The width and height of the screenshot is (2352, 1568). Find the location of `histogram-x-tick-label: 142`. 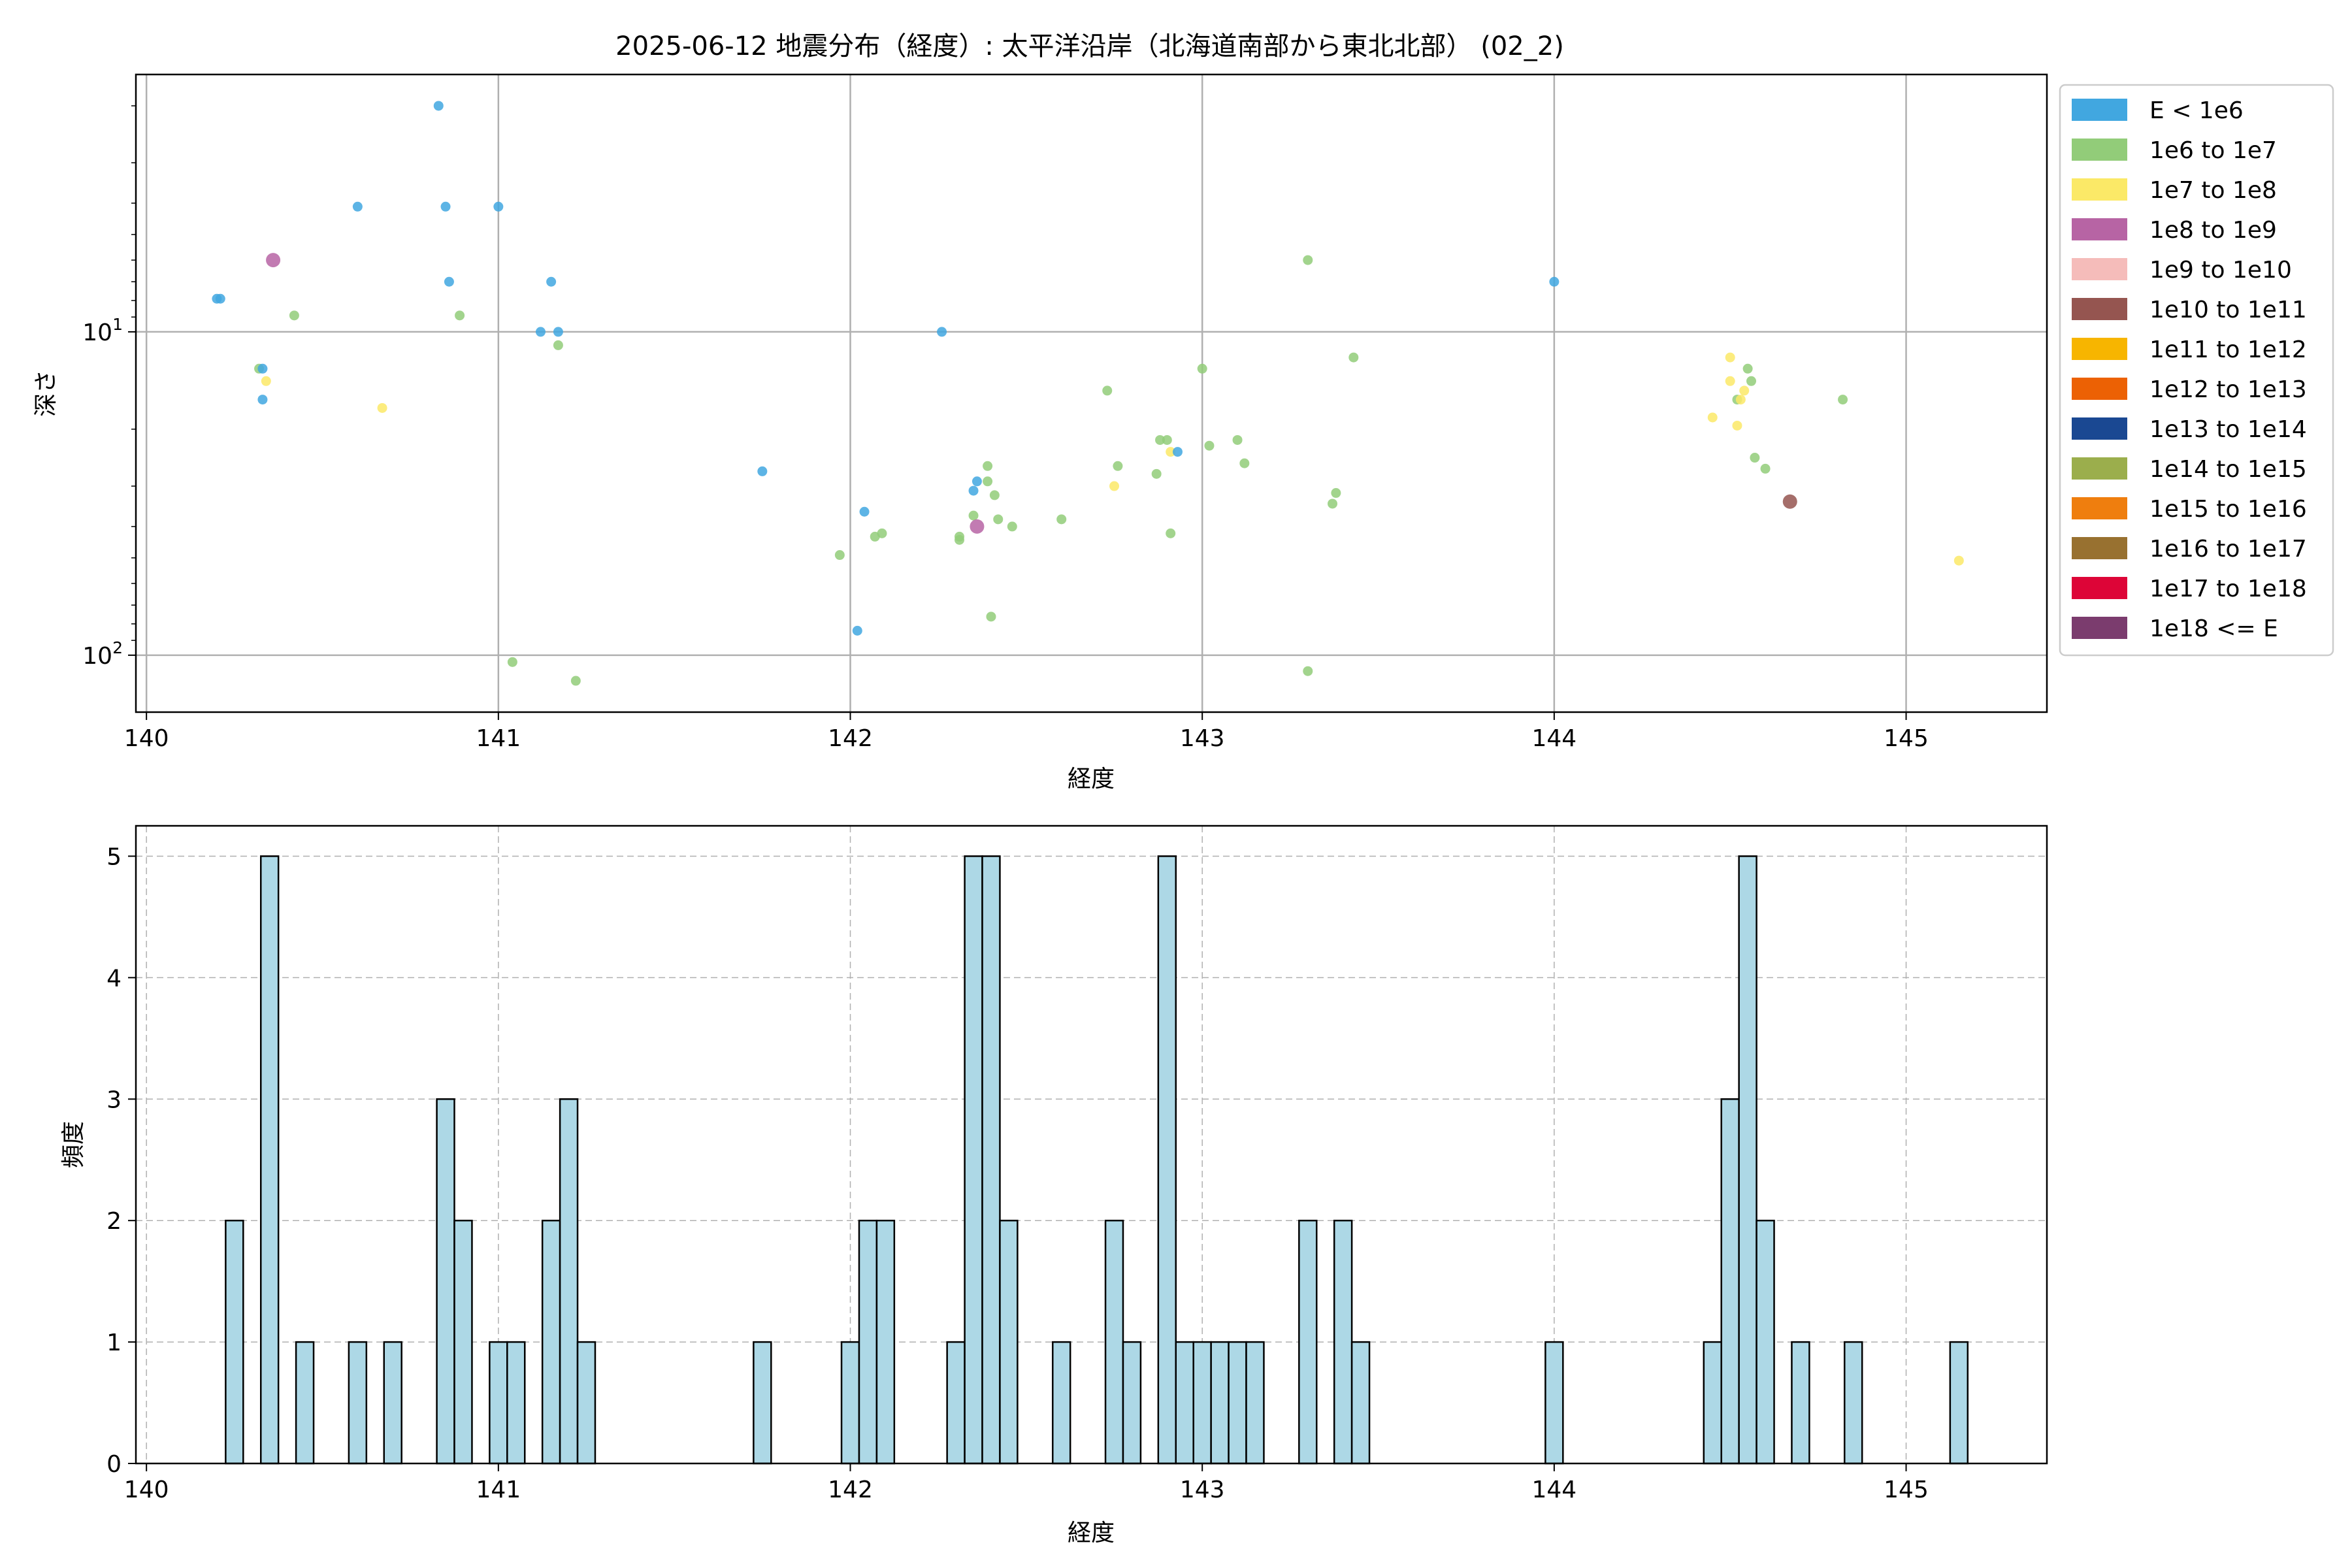

histogram-x-tick-label: 142 is located at coordinates (850, 1490).